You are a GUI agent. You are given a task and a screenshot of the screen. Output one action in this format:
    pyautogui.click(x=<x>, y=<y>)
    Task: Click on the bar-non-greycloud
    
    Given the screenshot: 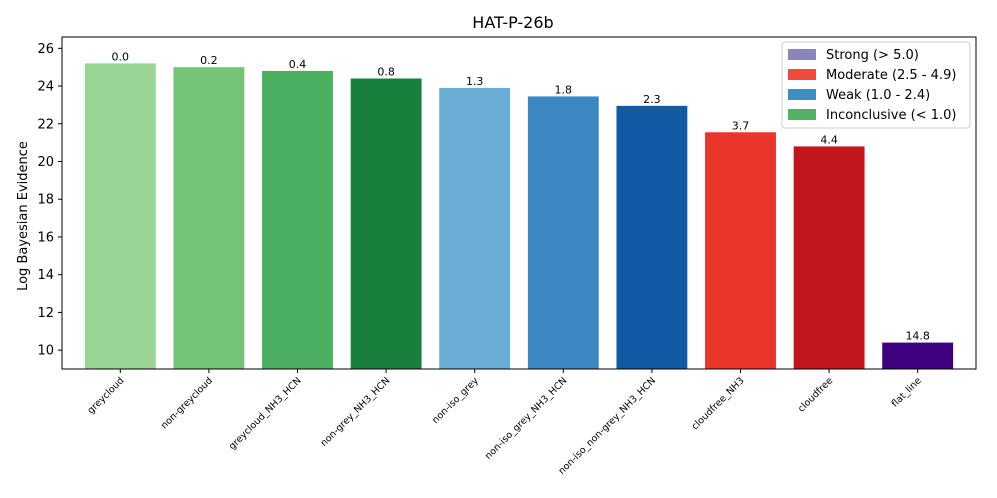 What is the action you would take?
    pyautogui.click(x=209, y=218)
    